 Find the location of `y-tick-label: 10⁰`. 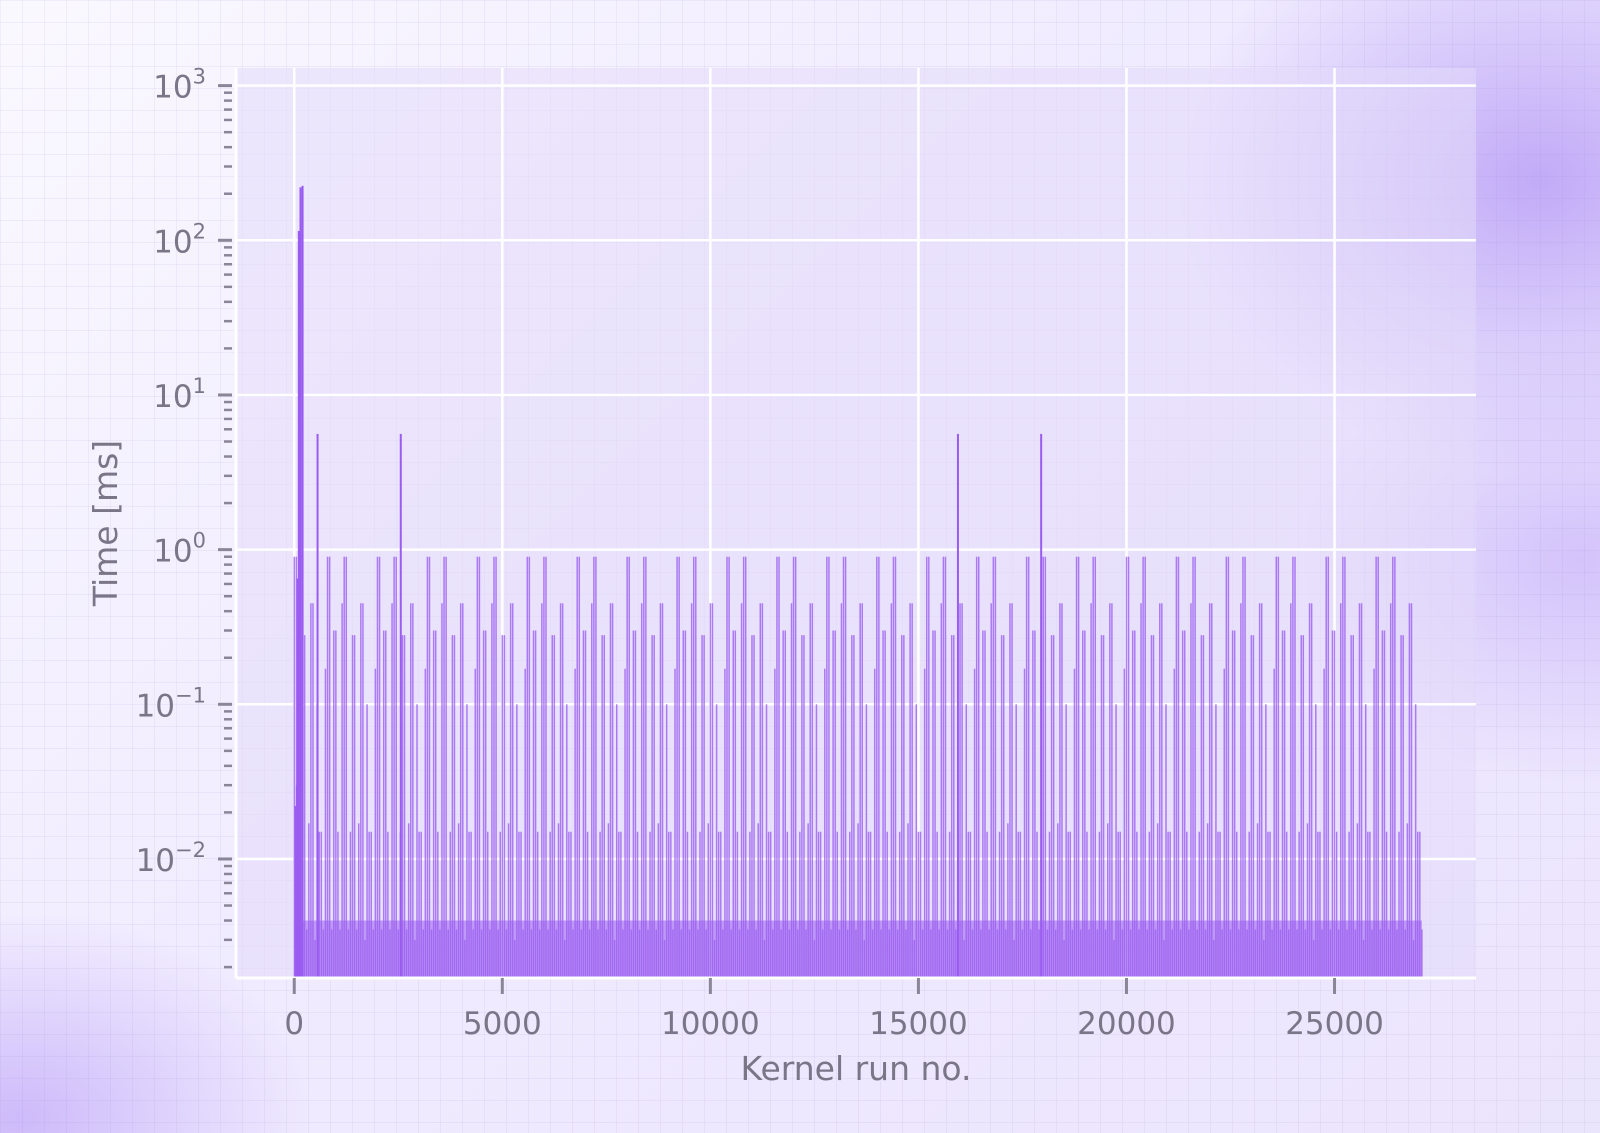

y-tick-label: 10⁰ is located at coordinates (179, 549).